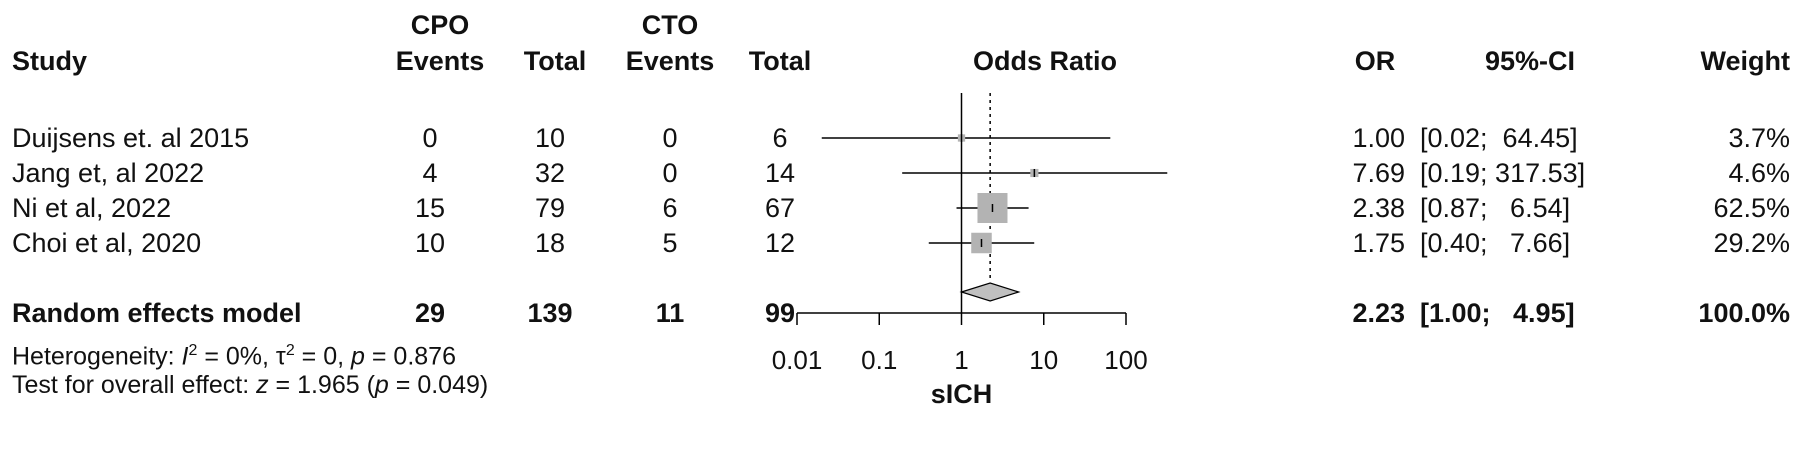 Image resolution: width=1800 pixels, height=468 pixels. I want to click on cto-events: 6, so click(670, 208).